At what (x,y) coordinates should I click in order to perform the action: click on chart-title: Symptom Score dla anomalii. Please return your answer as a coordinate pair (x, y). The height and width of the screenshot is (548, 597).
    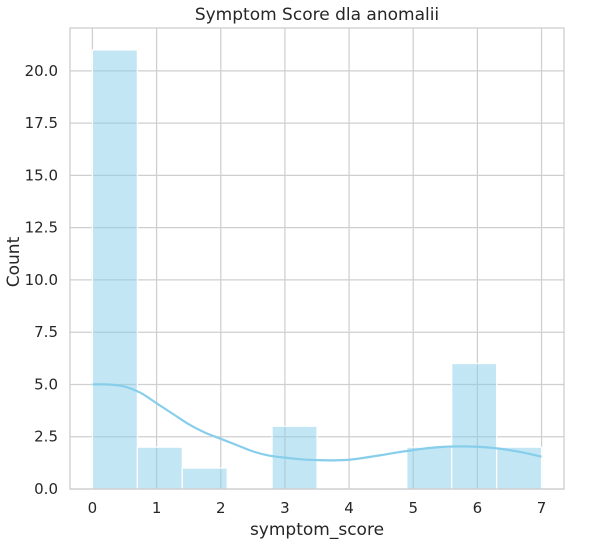
    Looking at the image, I should click on (317, 15).